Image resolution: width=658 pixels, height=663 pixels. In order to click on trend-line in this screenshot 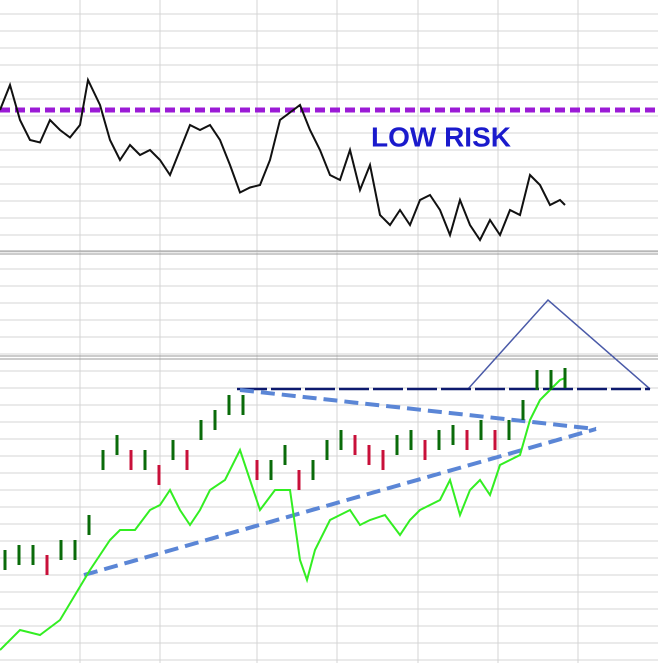, I will do `click(418, 409)`.